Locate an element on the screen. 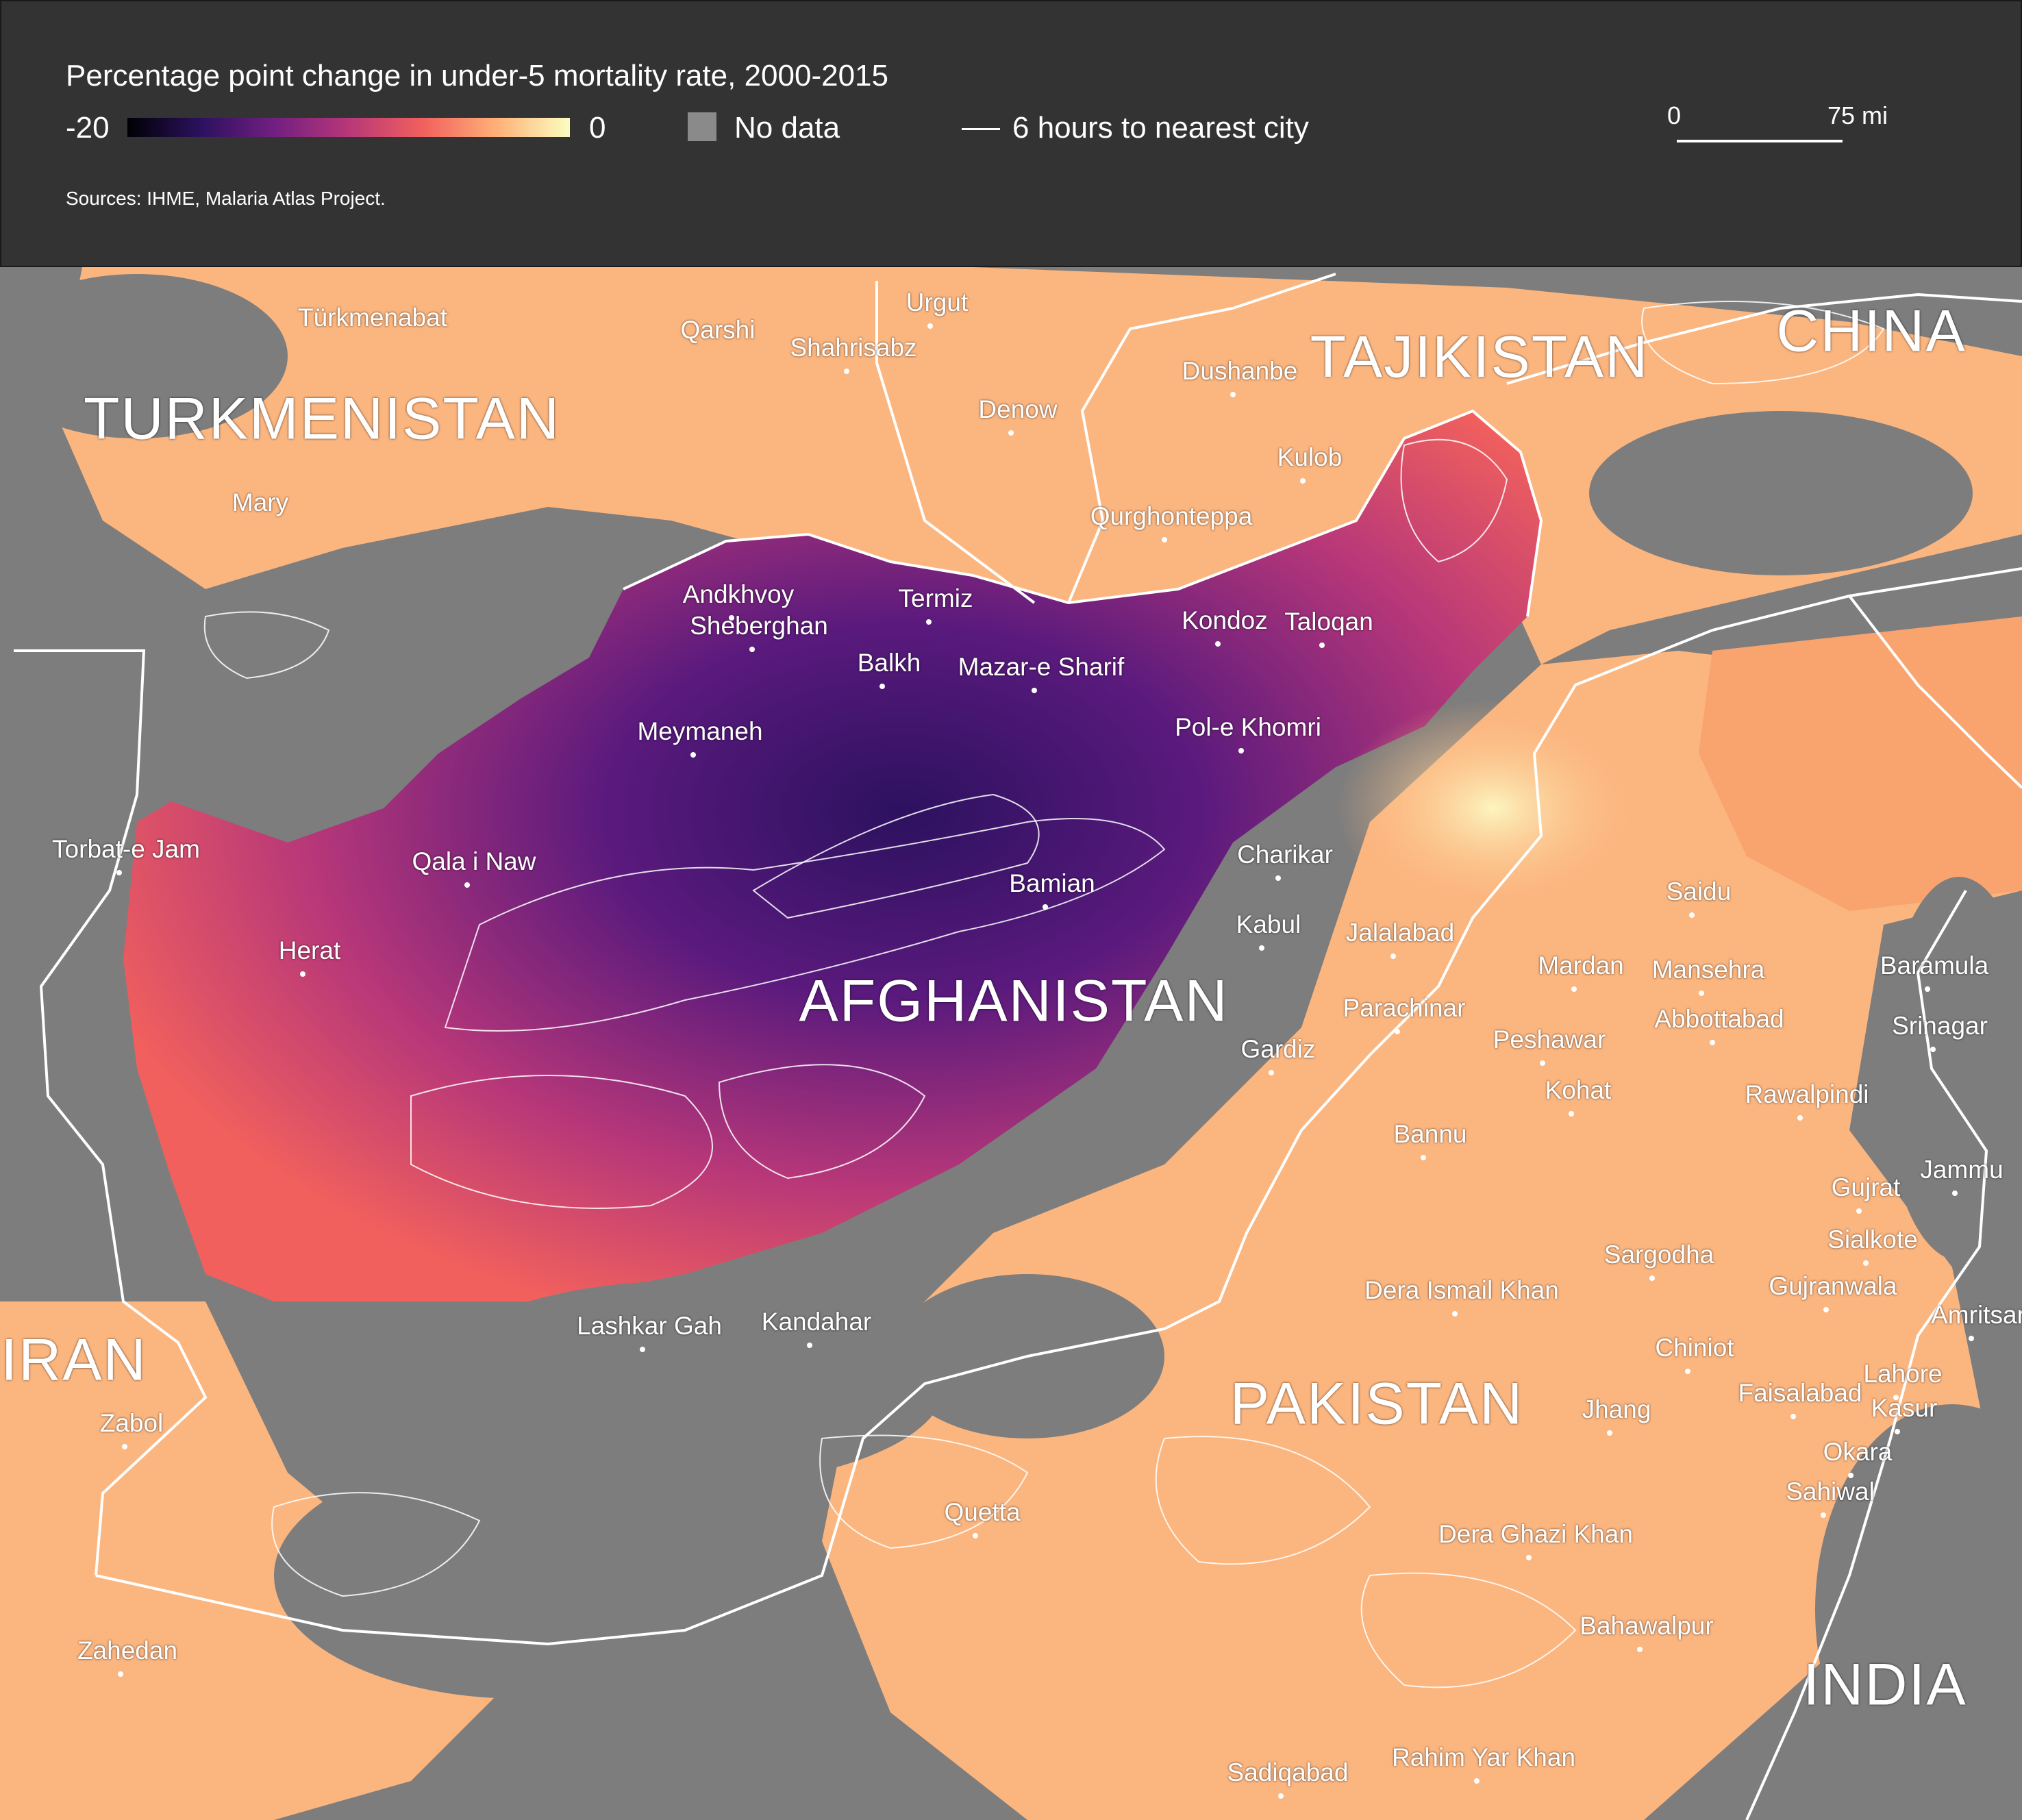 The width and height of the screenshot is (2022, 1820). city-label: Faisalabad is located at coordinates (1800, 1393).